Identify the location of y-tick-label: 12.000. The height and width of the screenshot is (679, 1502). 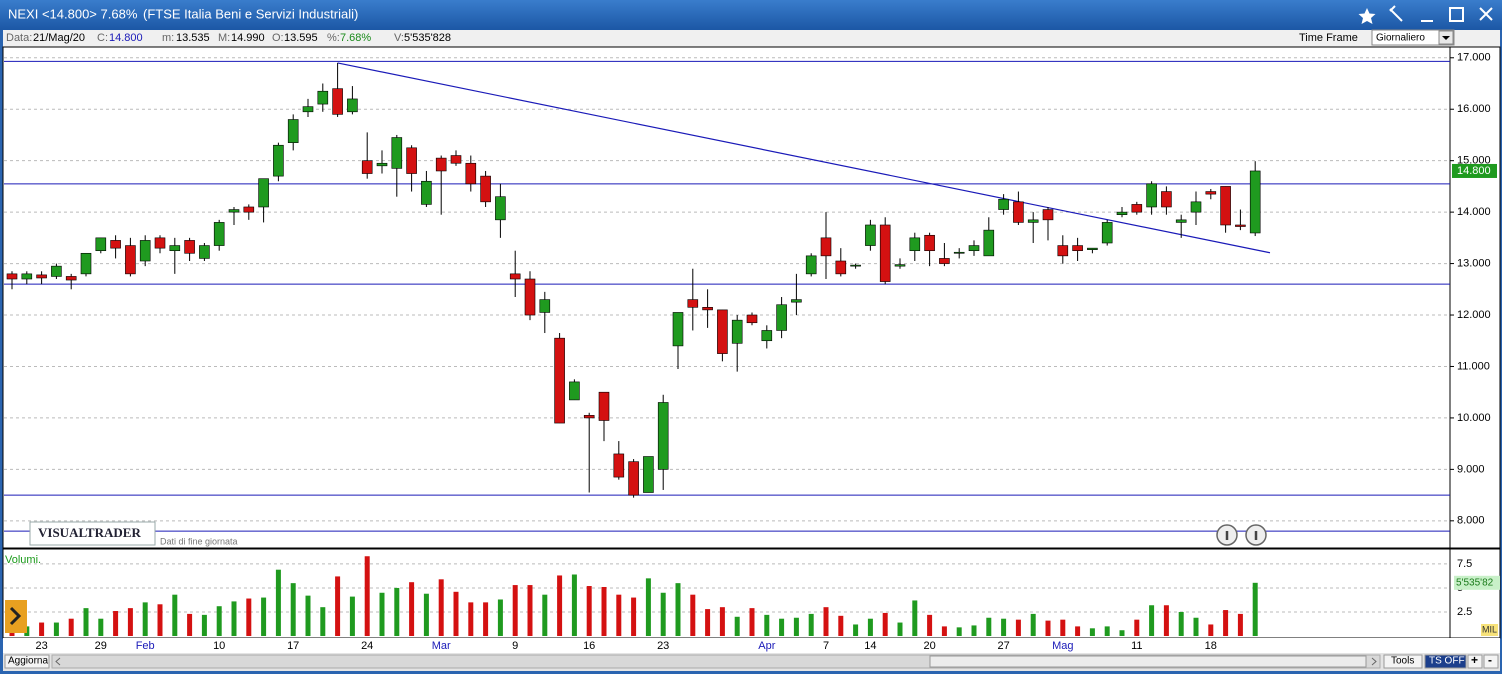
(1474, 315).